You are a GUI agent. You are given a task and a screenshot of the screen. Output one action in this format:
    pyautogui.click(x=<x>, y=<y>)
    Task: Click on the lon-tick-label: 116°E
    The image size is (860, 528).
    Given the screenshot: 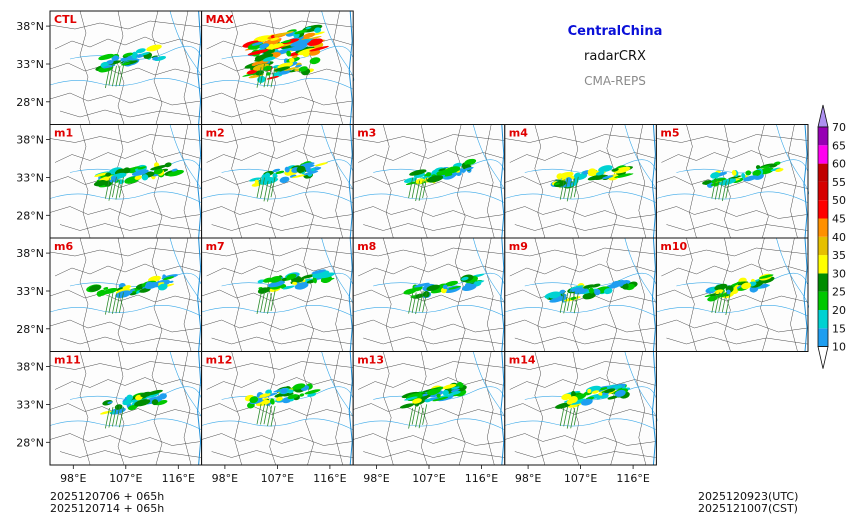 What is the action you would take?
    pyautogui.click(x=329, y=478)
    